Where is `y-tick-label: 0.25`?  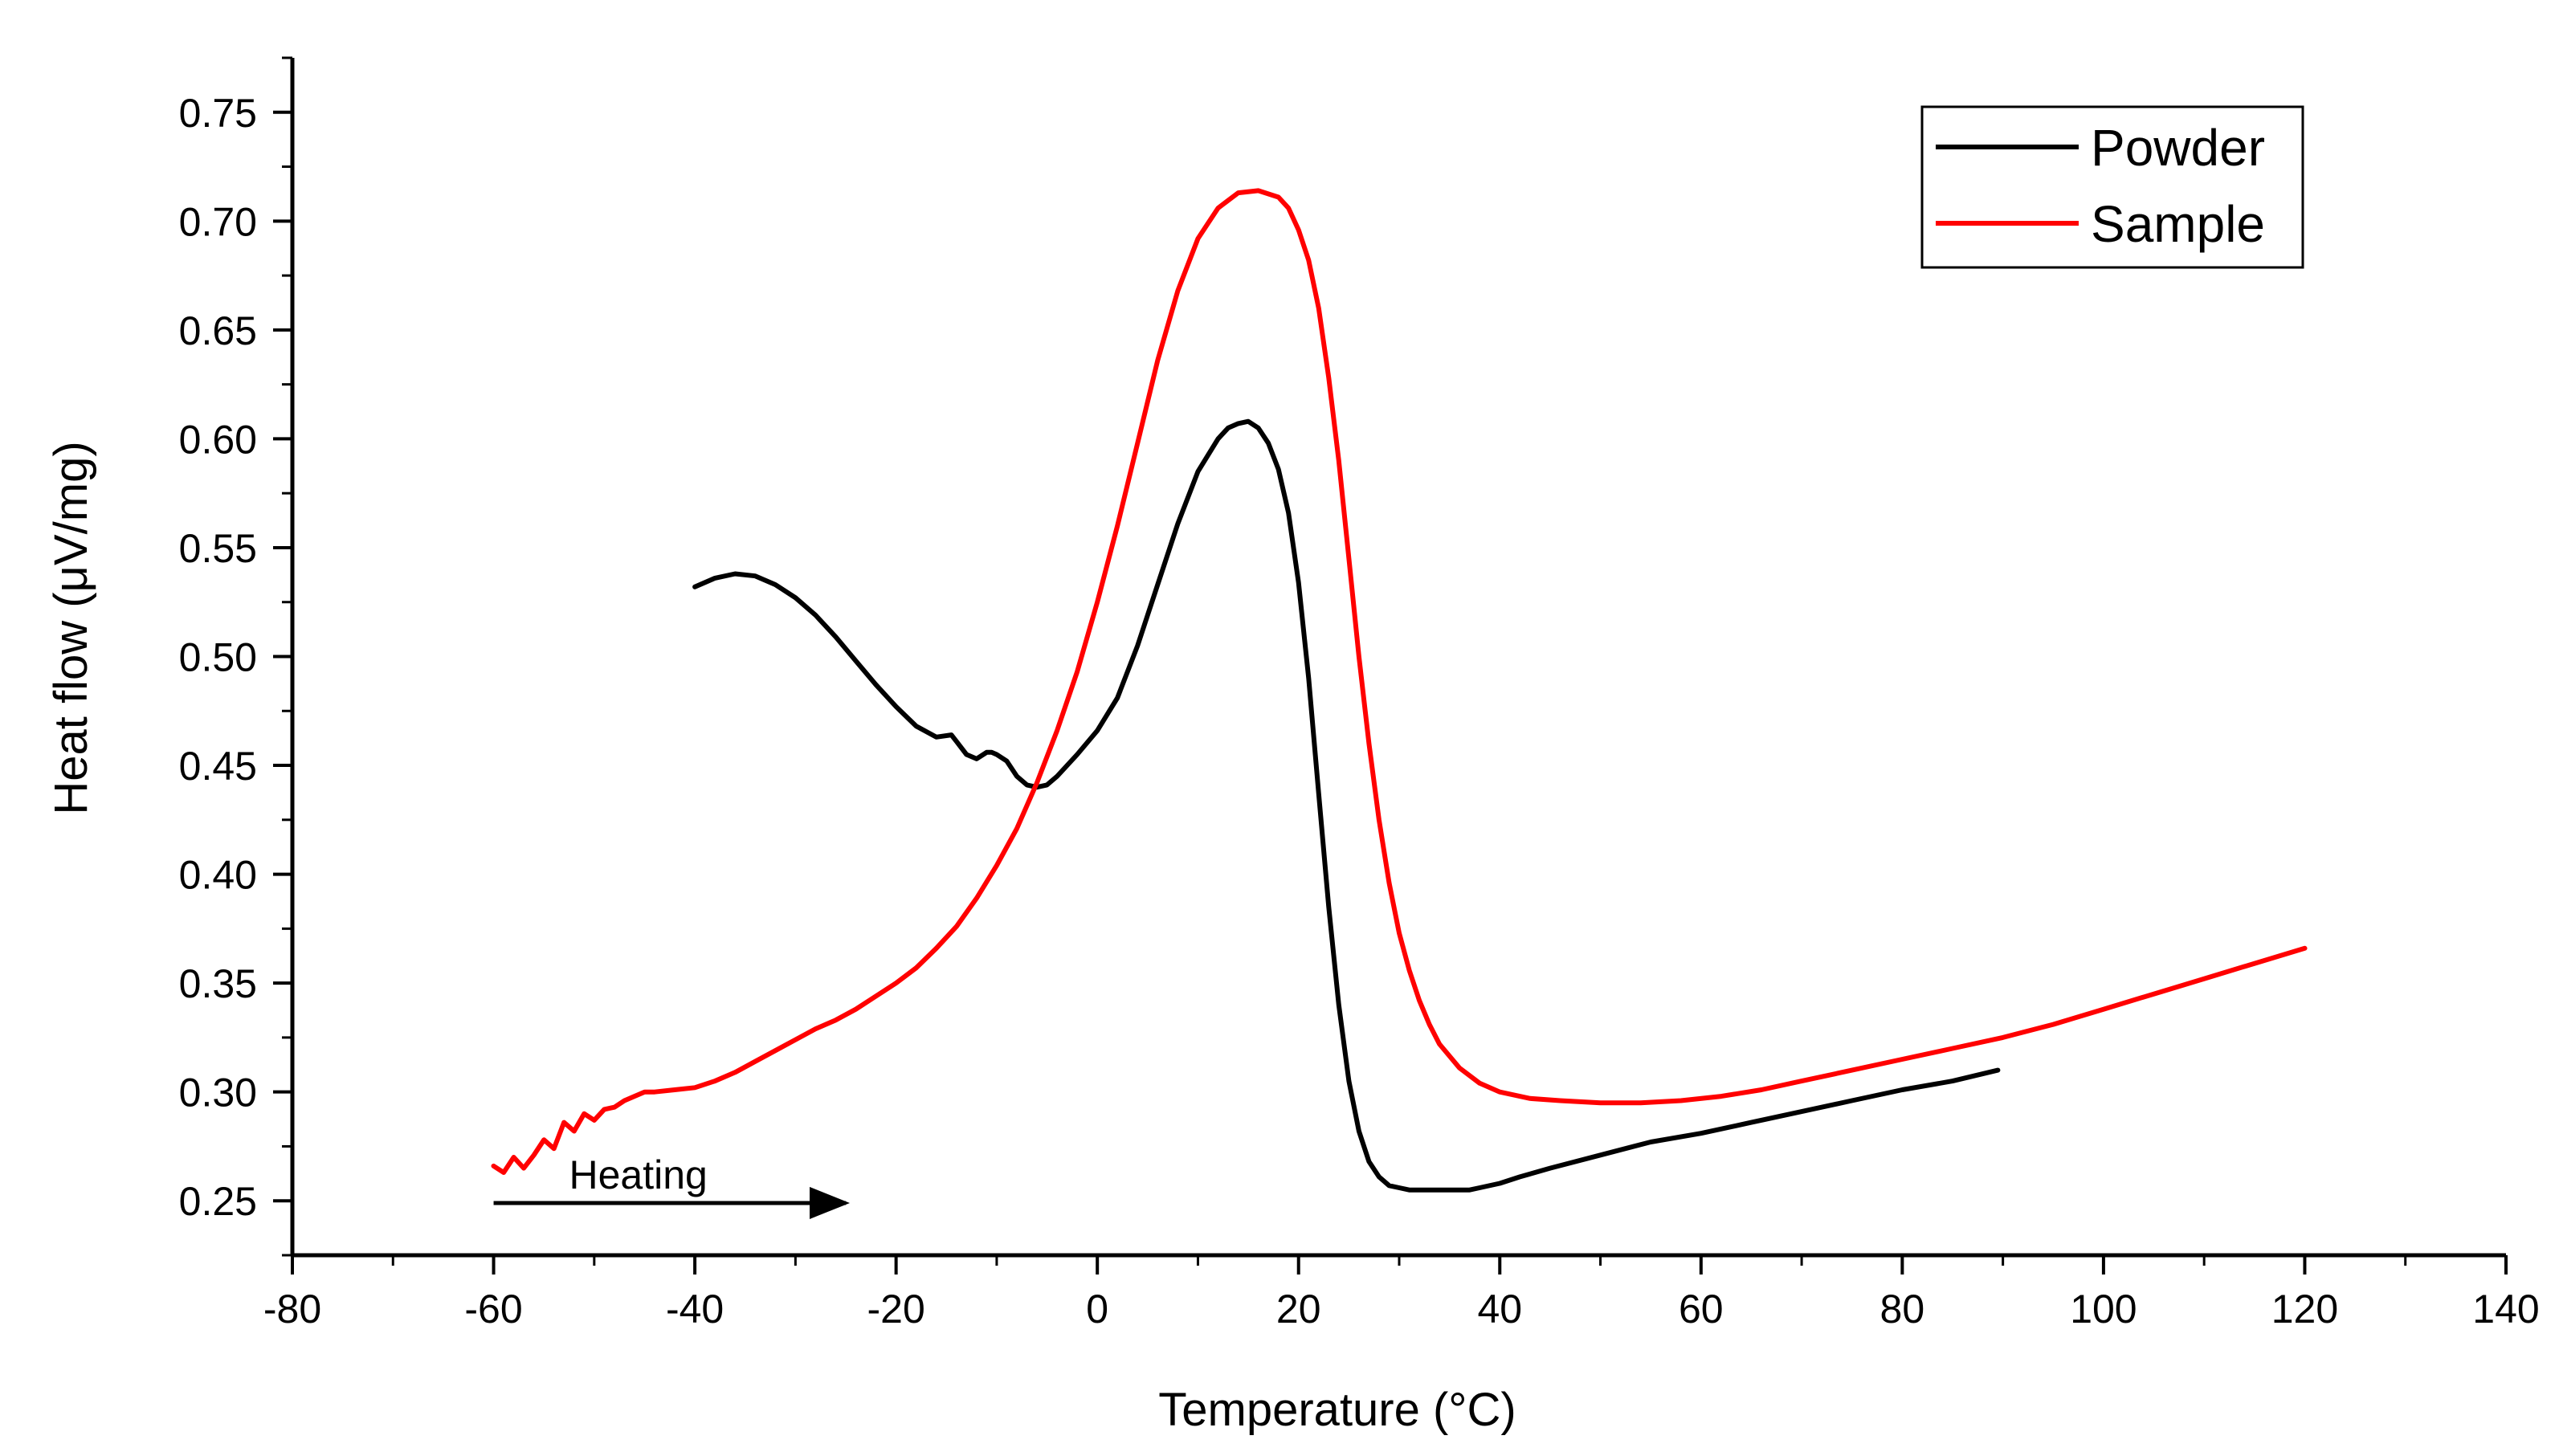
y-tick-label: 0.25 is located at coordinates (218, 1201).